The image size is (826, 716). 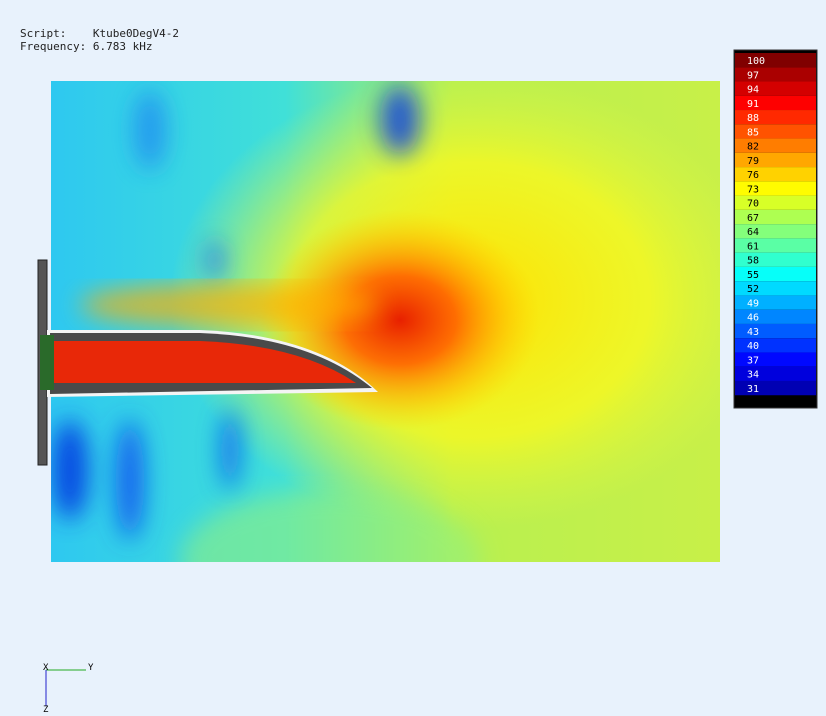 I want to click on frequency-line: Frequency: 6.783 kHz, so click(x=86, y=46).